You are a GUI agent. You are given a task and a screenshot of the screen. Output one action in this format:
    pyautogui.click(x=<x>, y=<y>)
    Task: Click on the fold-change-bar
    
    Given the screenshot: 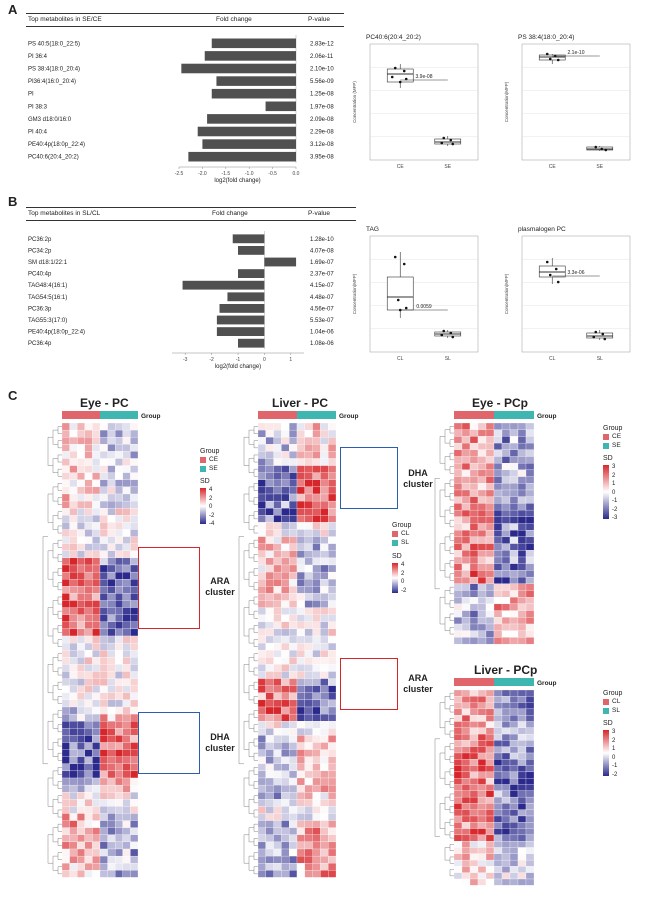 What is the action you would take?
    pyautogui.click(x=238, y=68)
    